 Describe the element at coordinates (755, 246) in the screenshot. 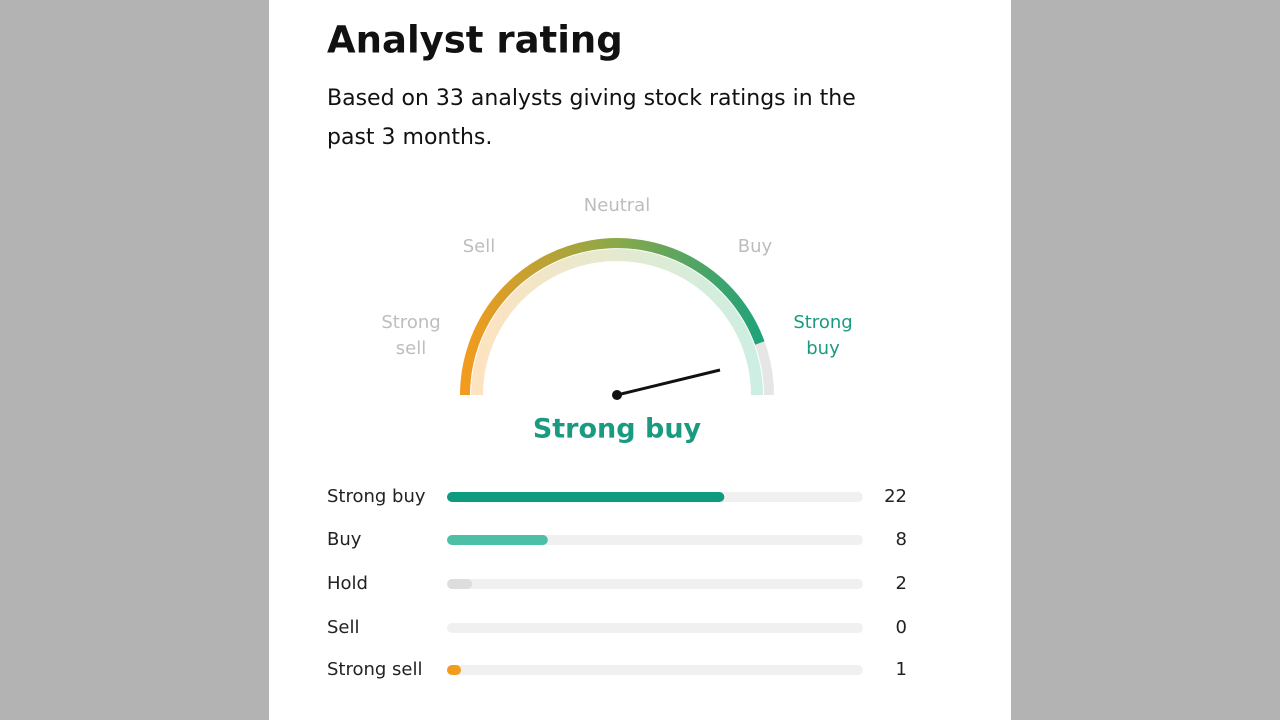

I see `gauge-label: Buy` at that location.